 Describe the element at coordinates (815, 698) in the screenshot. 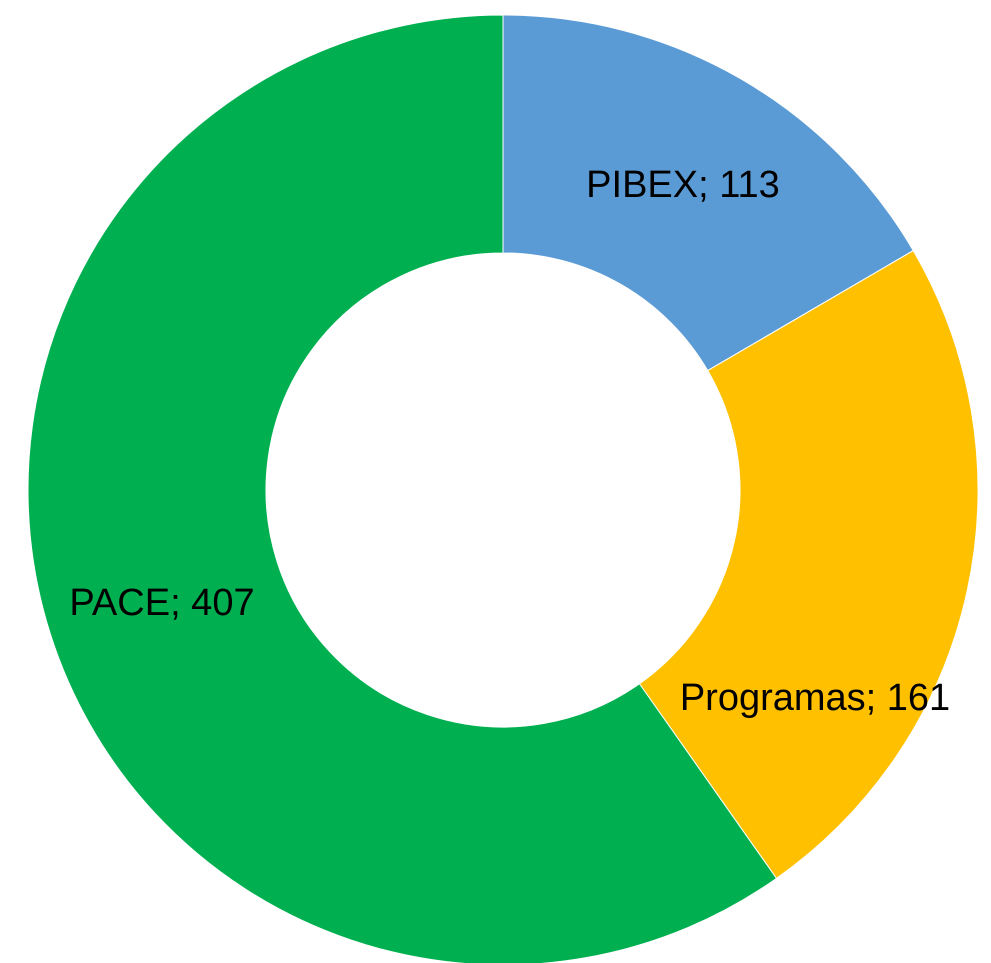

I see `data-label: Programas; 161` at that location.